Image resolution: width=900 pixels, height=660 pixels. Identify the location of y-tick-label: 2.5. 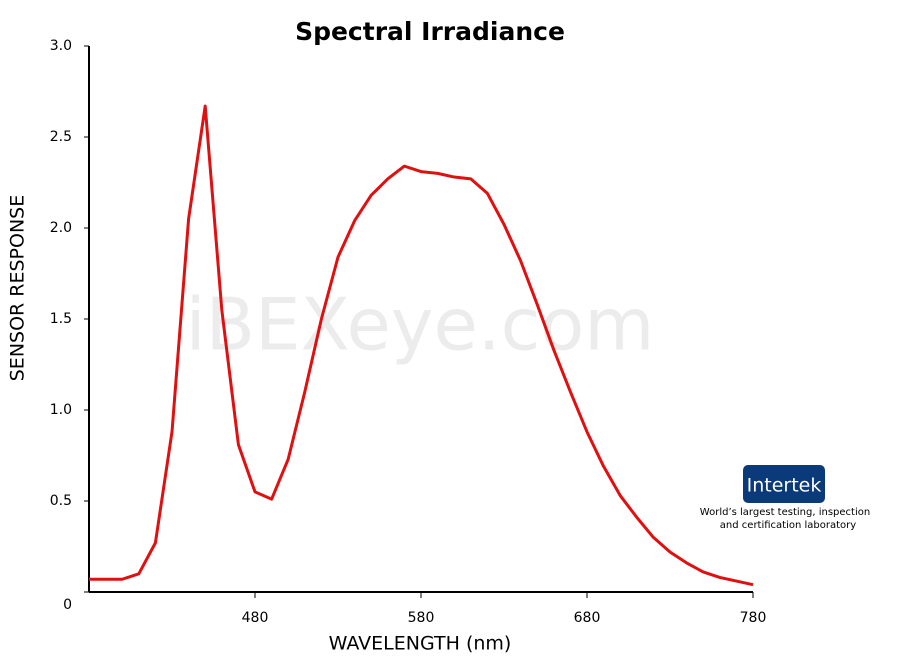
(61, 137).